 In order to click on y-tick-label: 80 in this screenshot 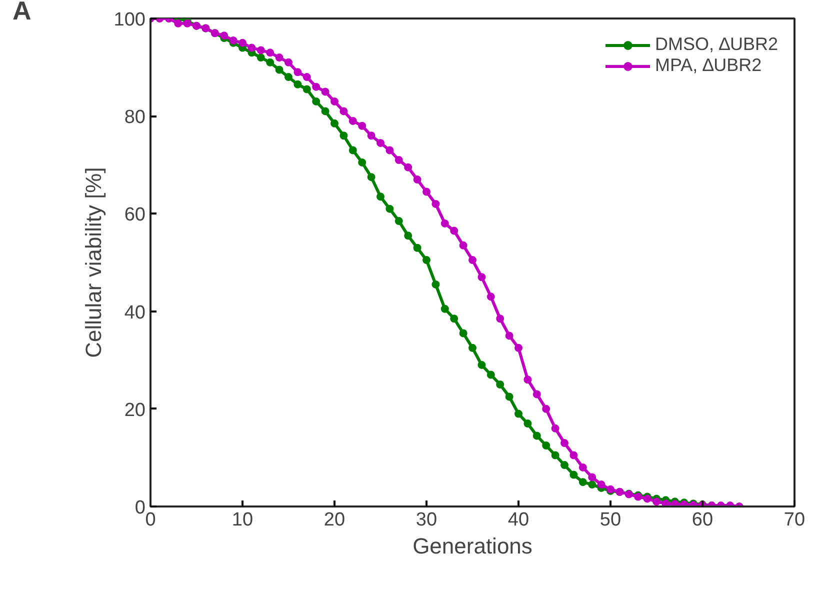, I will do `click(135, 117)`.